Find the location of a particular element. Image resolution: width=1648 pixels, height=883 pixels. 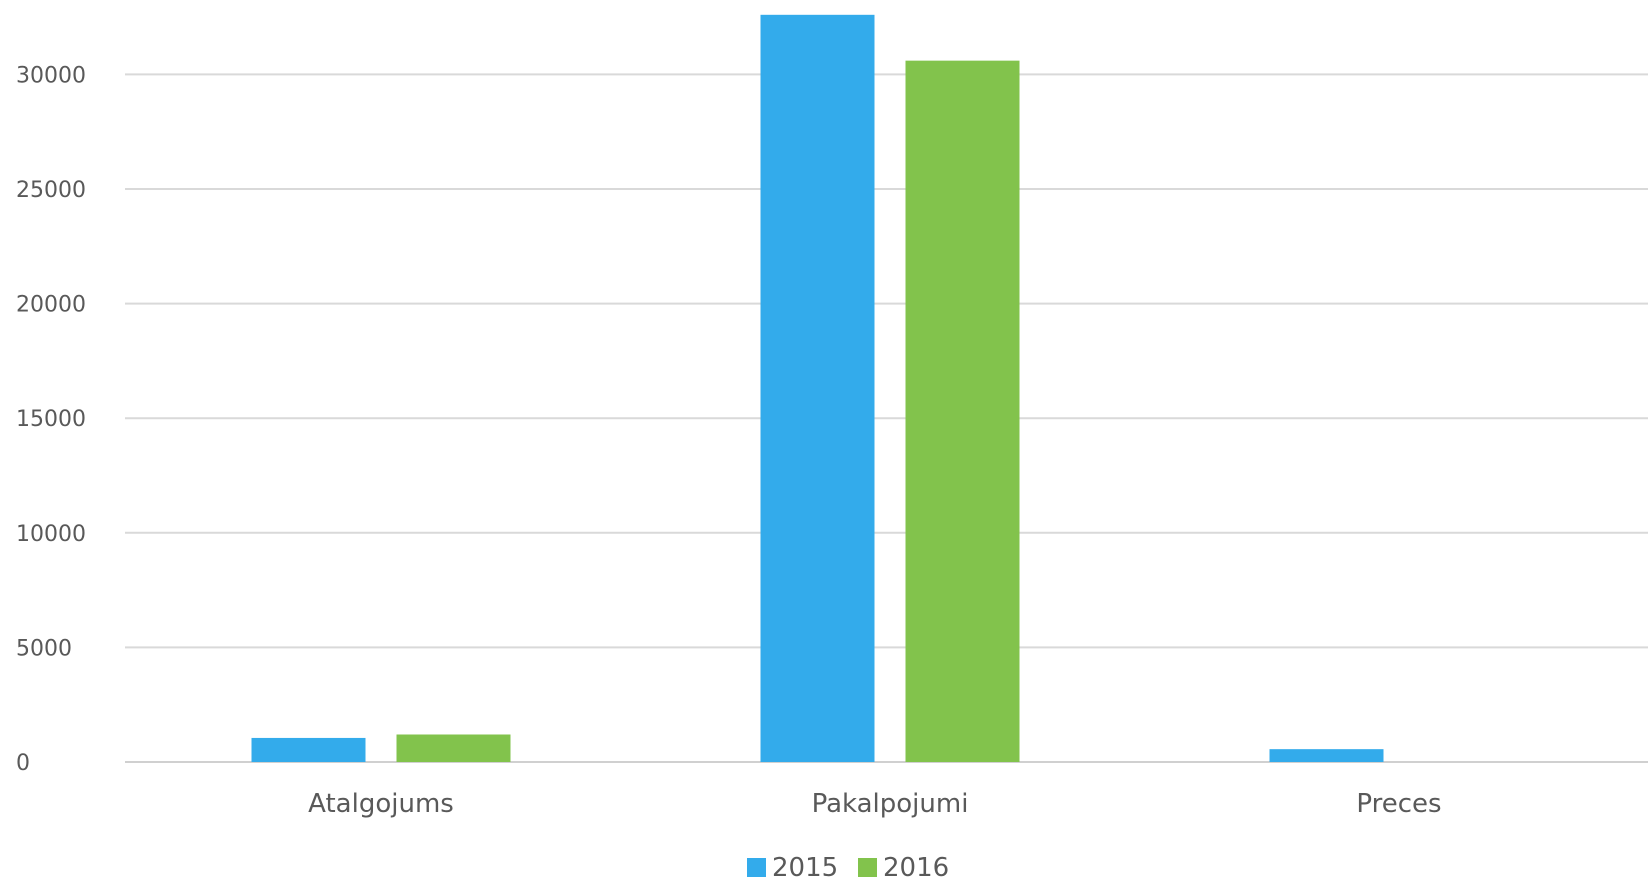

y-tick-label: 30000 is located at coordinates (51, 75).